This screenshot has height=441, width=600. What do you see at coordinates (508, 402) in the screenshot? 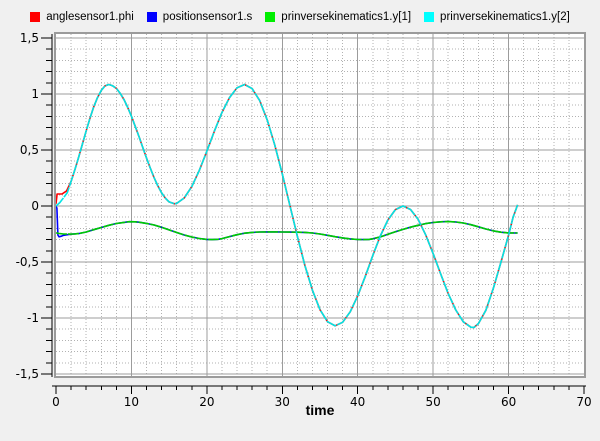
I see `x-tick-label: 60` at bounding box center [508, 402].